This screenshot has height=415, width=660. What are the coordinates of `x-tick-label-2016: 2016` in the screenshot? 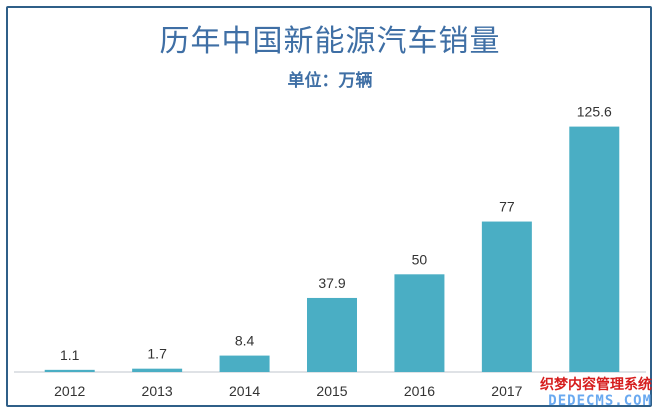 It's located at (419, 391).